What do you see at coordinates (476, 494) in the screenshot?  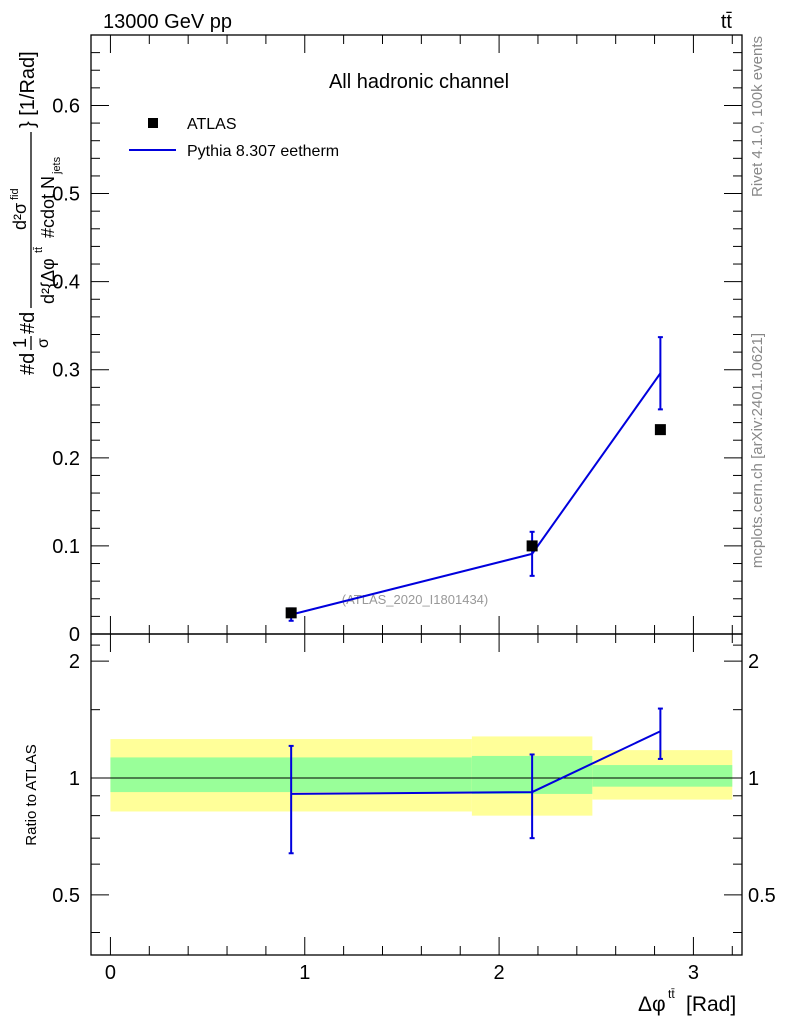 I see `pythia-line` at bounding box center [476, 494].